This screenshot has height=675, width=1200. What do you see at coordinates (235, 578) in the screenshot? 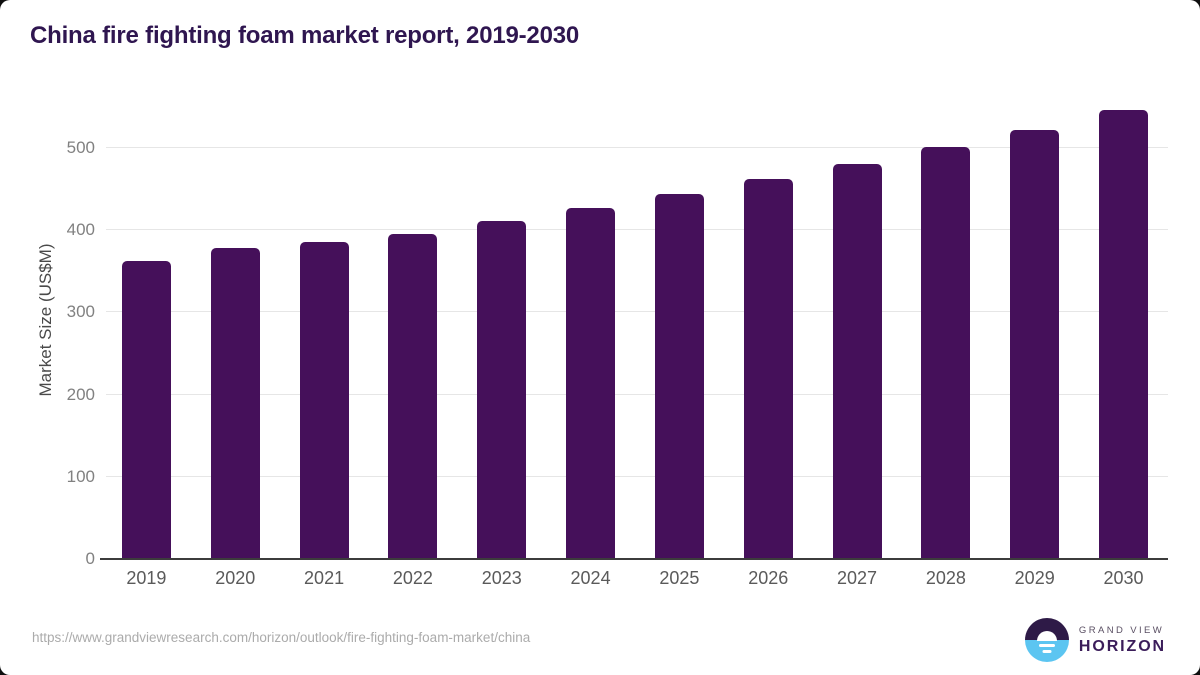
I see `x-tick-label: 2020` at bounding box center [235, 578].